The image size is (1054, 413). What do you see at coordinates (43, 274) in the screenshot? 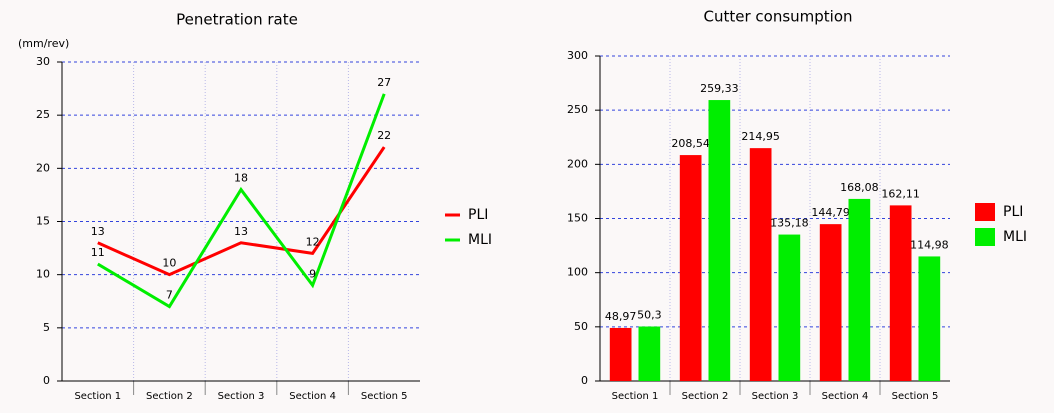
I see `y-tick-label: 10` at bounding box center [43, 274].